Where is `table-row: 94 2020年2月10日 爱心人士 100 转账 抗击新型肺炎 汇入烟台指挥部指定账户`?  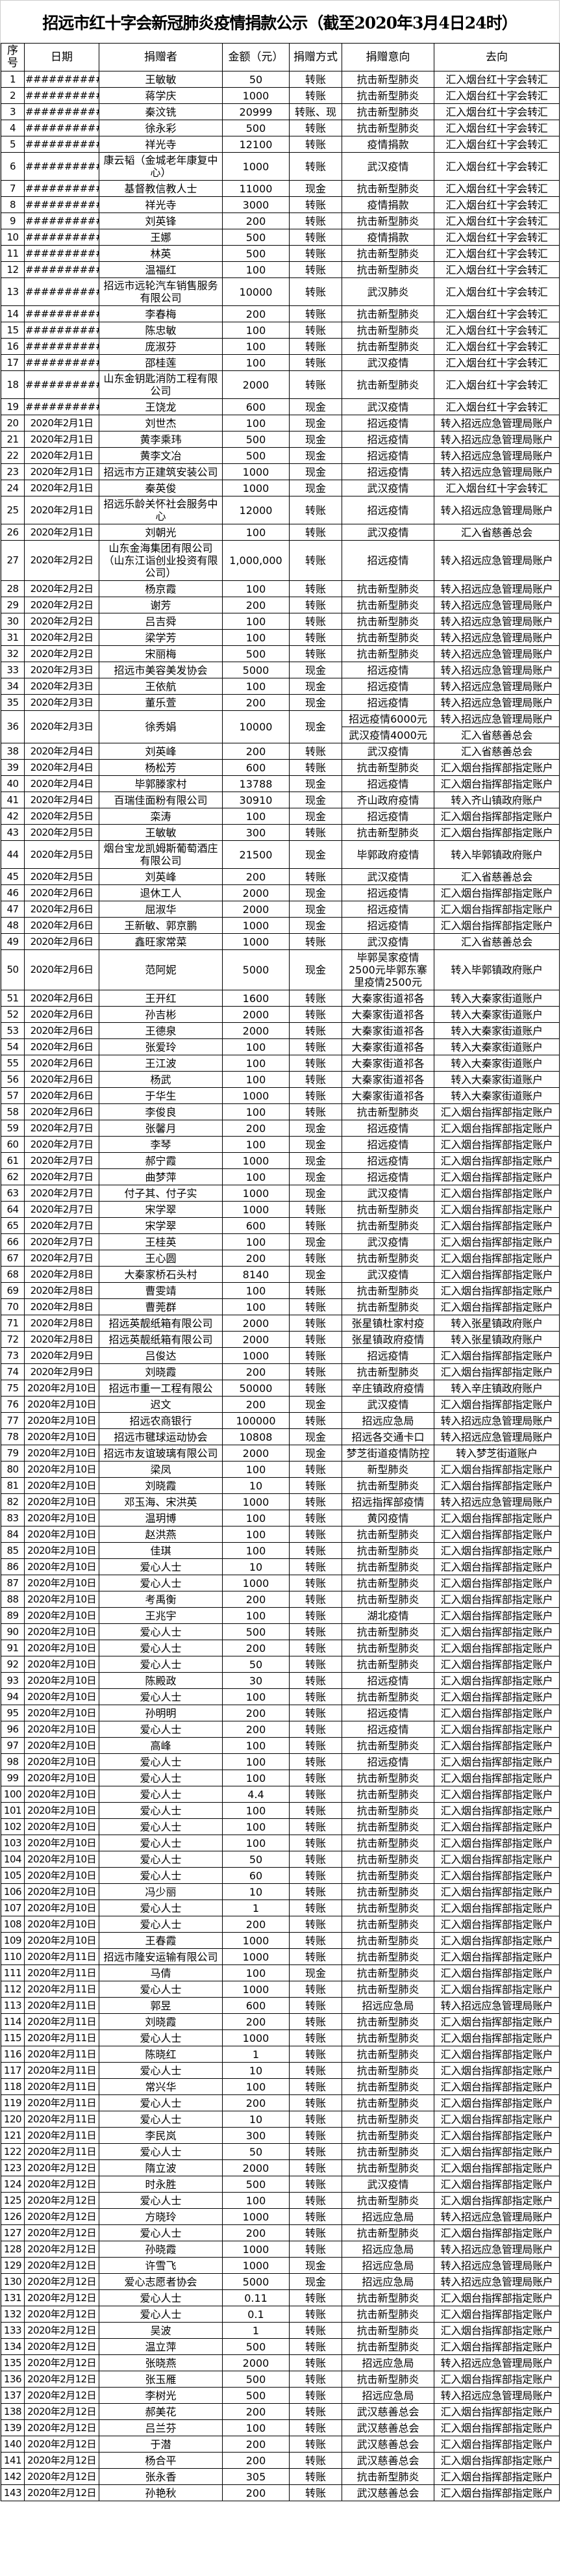
table-row: 94 2020年2月10日 爱心人士 100 转账 抗击新型肺炎 汇入烟台指挥部指定账户 is located at coordinates (280, 1697).